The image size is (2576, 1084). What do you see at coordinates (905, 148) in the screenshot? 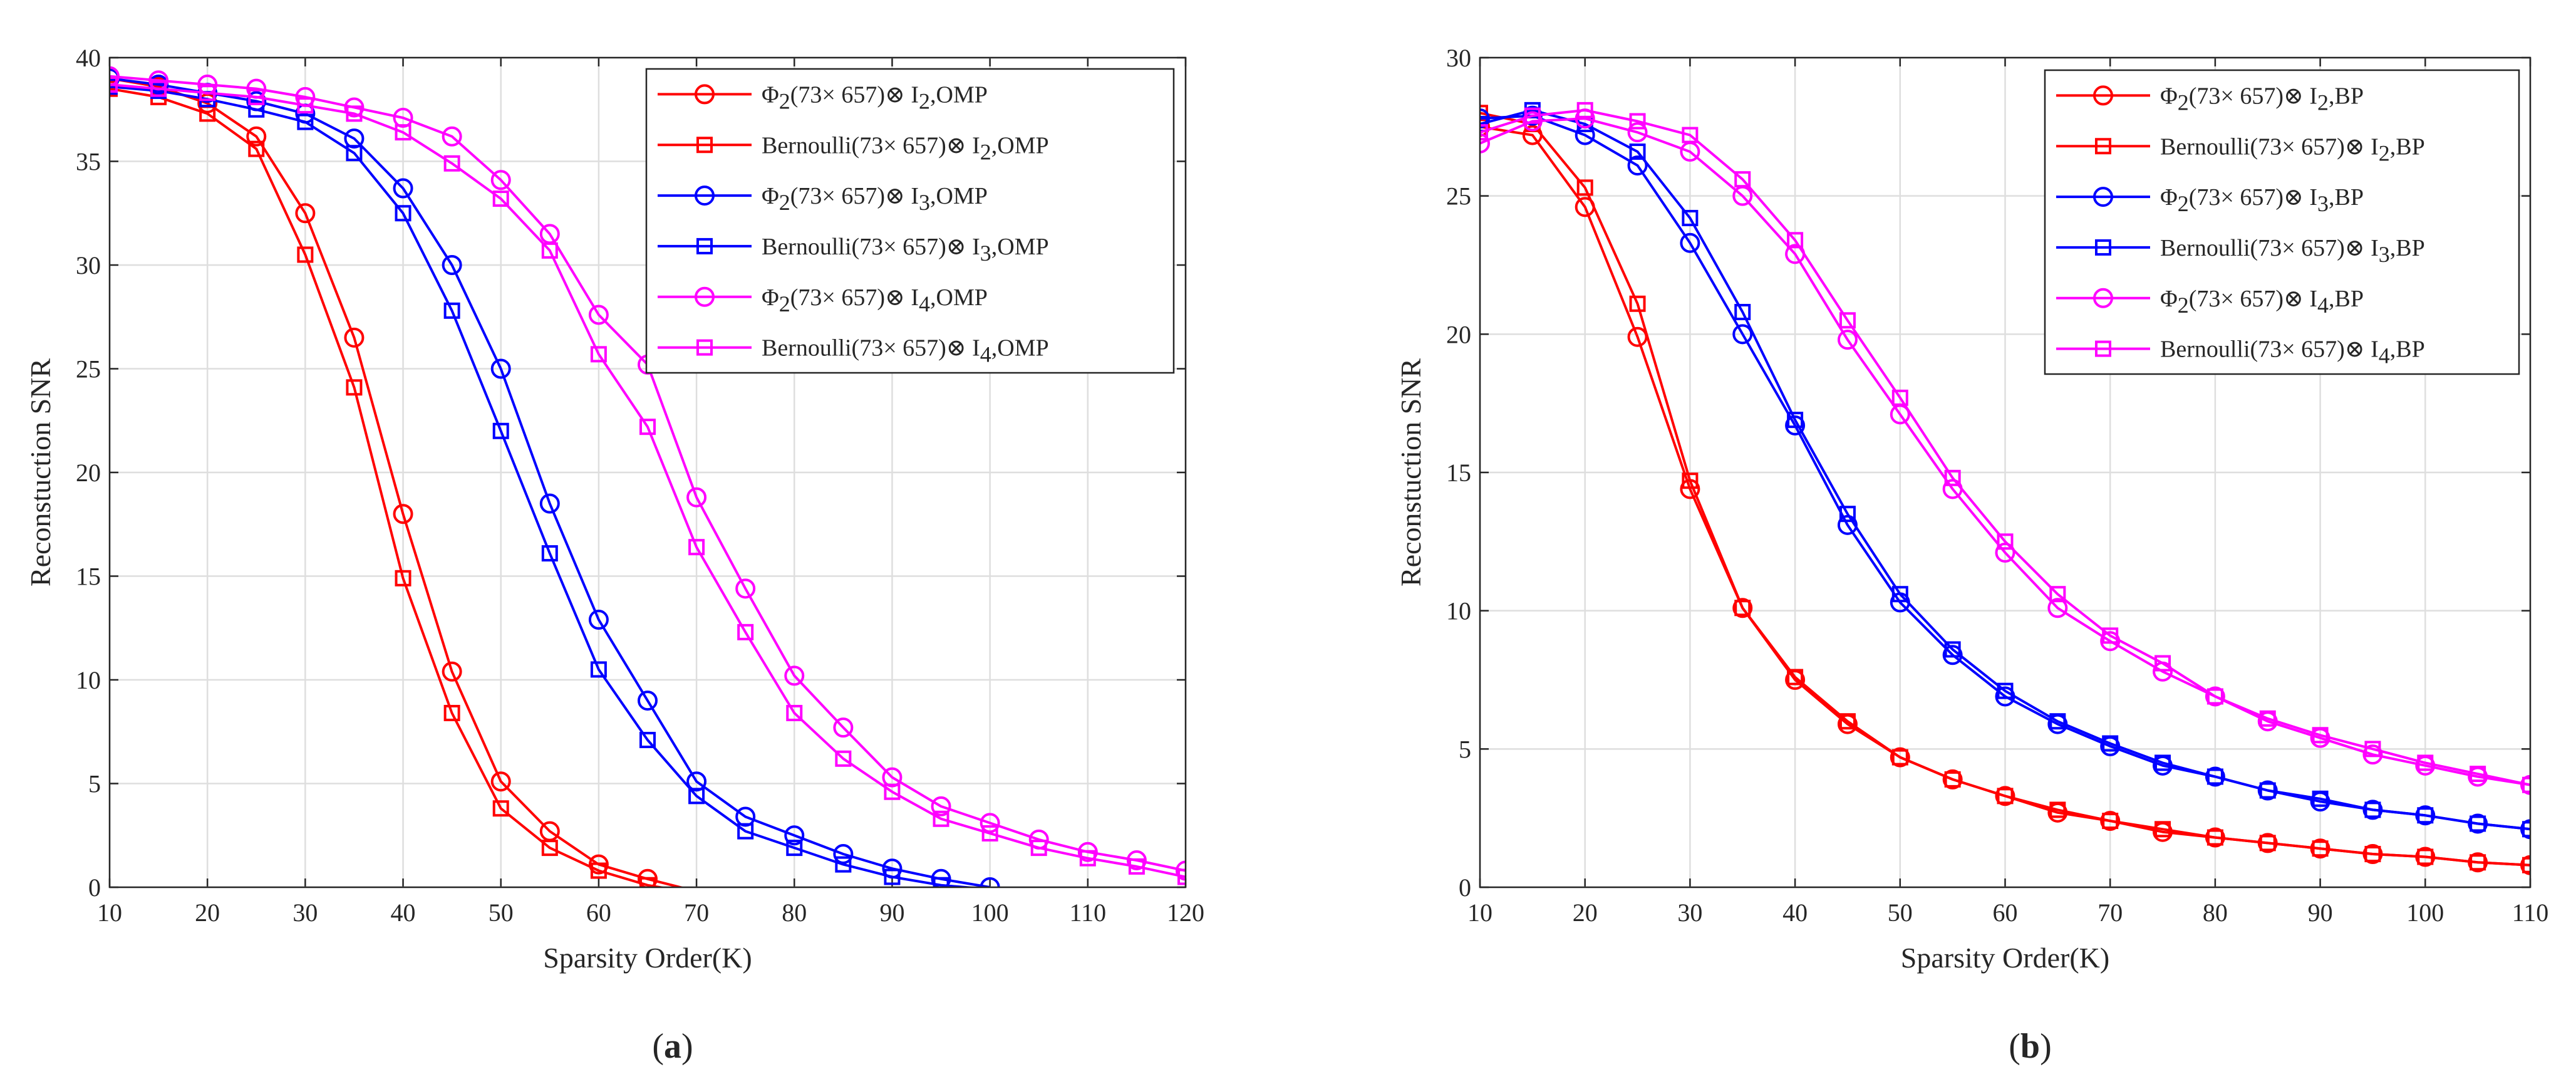
I see `legend-label: Bernoulli(73× 657)⊗ I2,OMP` at bounding box center [905, 148].